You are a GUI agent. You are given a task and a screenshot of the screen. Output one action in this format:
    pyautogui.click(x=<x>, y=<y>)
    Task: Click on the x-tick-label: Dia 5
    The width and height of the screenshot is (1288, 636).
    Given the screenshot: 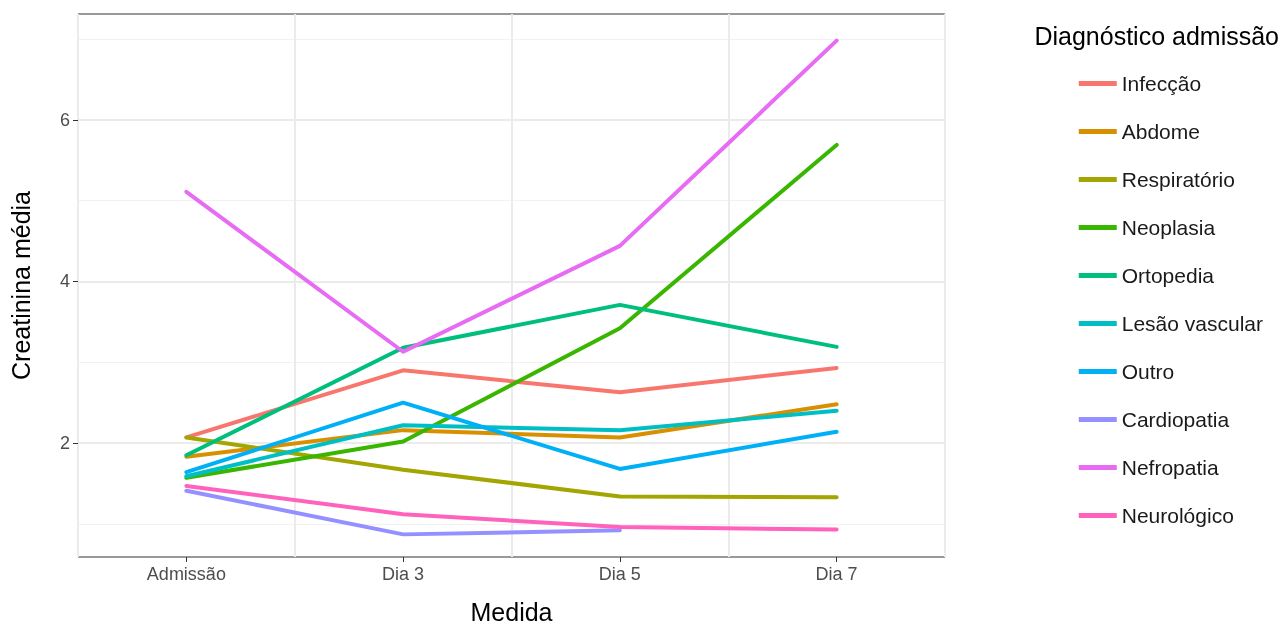 What is the action you would take?
    pyautogui.click(x=619, y=574)
    